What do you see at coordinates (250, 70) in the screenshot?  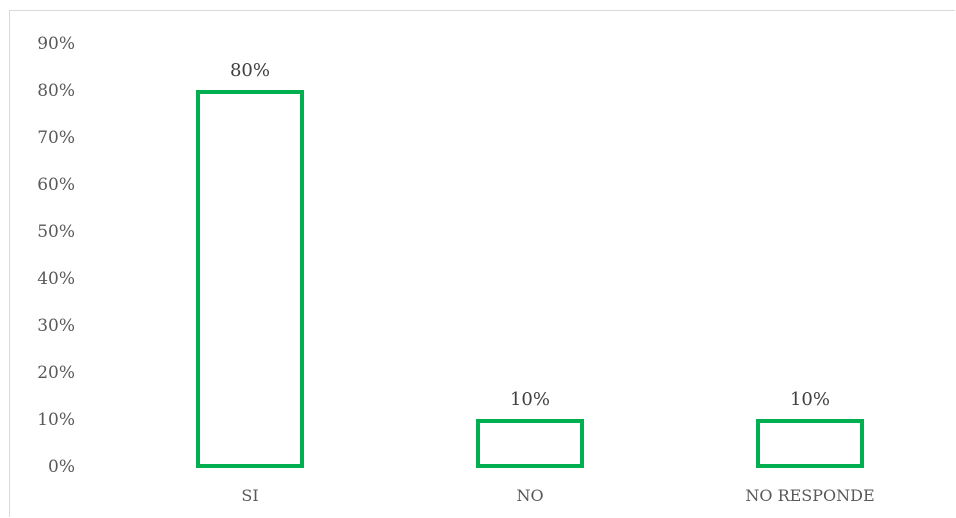 I see `data-label: 80%` at bounding box center [250, 70].